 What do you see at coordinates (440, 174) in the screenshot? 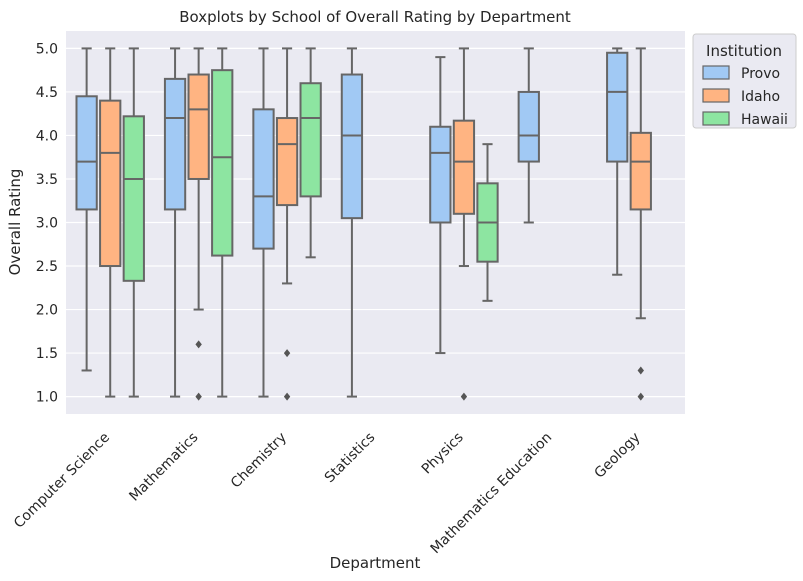
I see `box-provo-physics-iqr` at bounding box center [440, 174].